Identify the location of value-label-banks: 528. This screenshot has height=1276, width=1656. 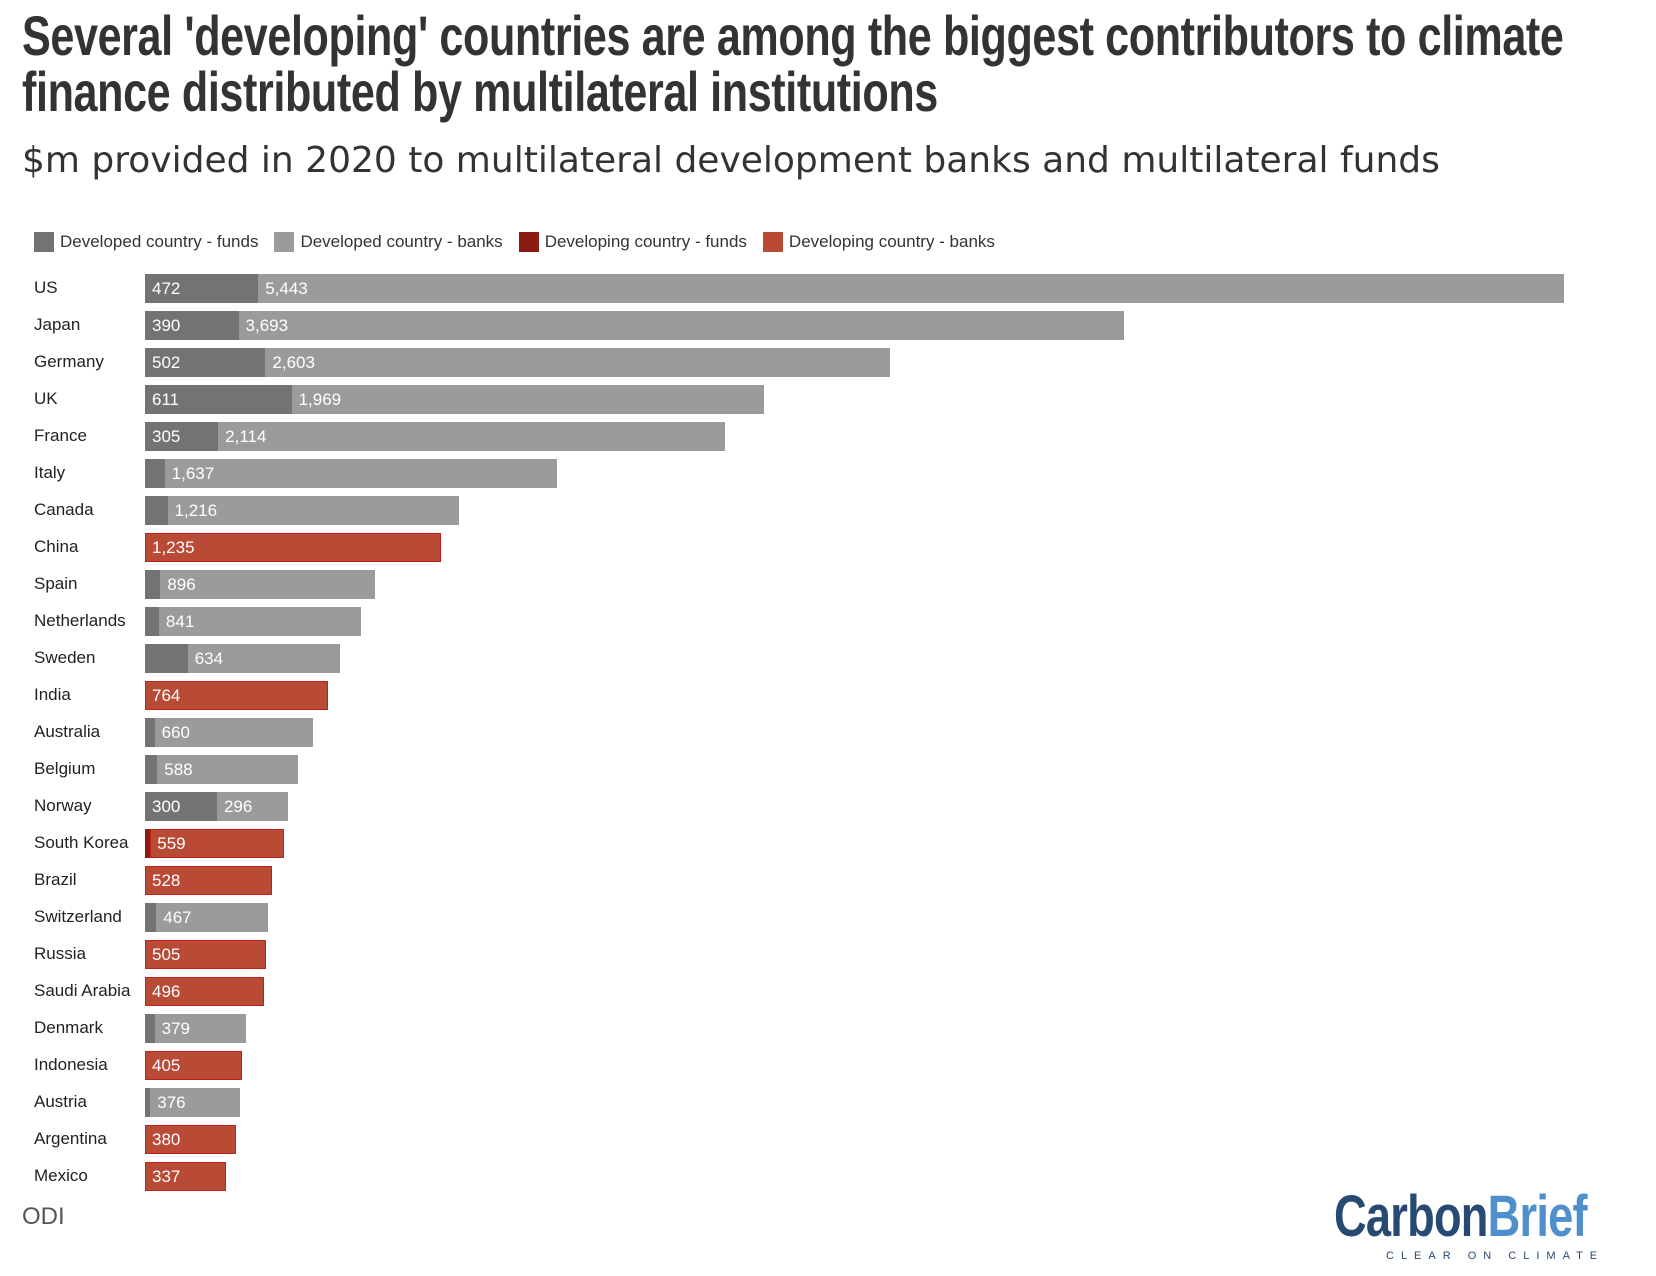
(166, 880).